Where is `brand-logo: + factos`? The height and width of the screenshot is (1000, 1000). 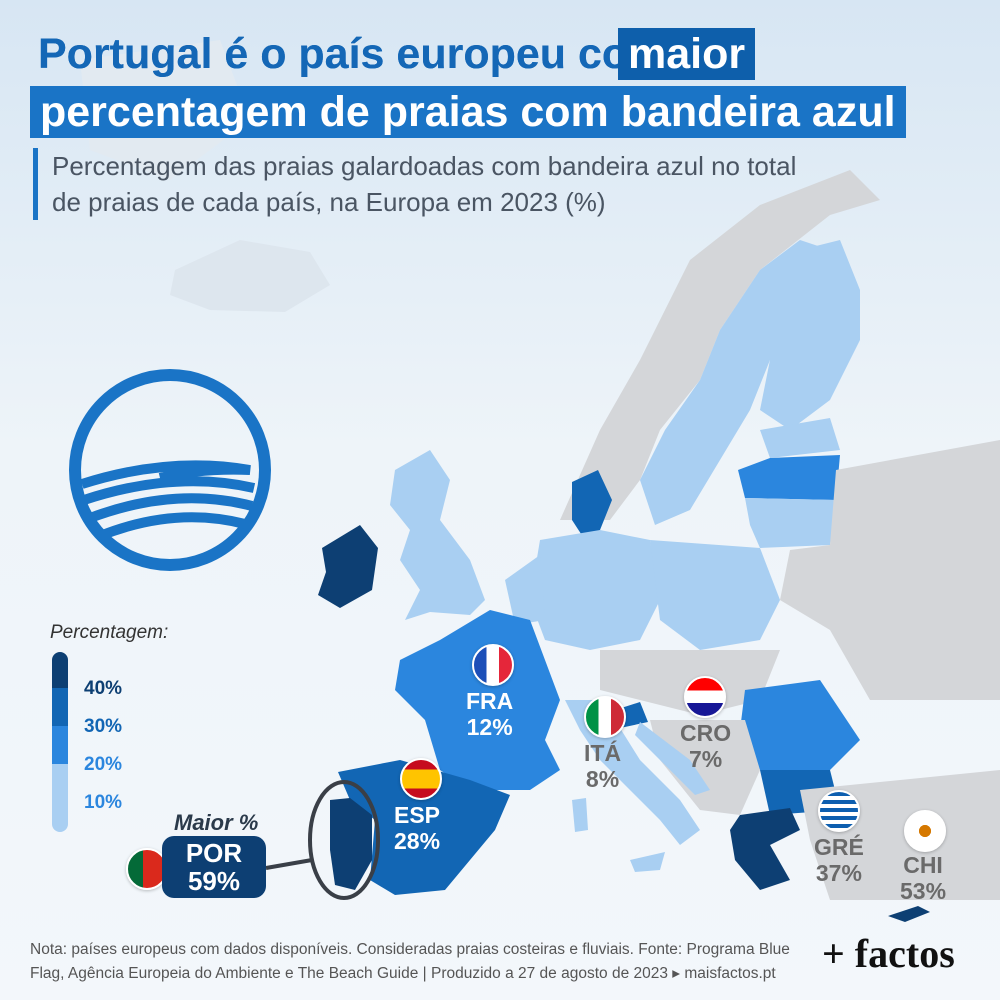
brand-logo: + factos is located at coordinates (888, 953).